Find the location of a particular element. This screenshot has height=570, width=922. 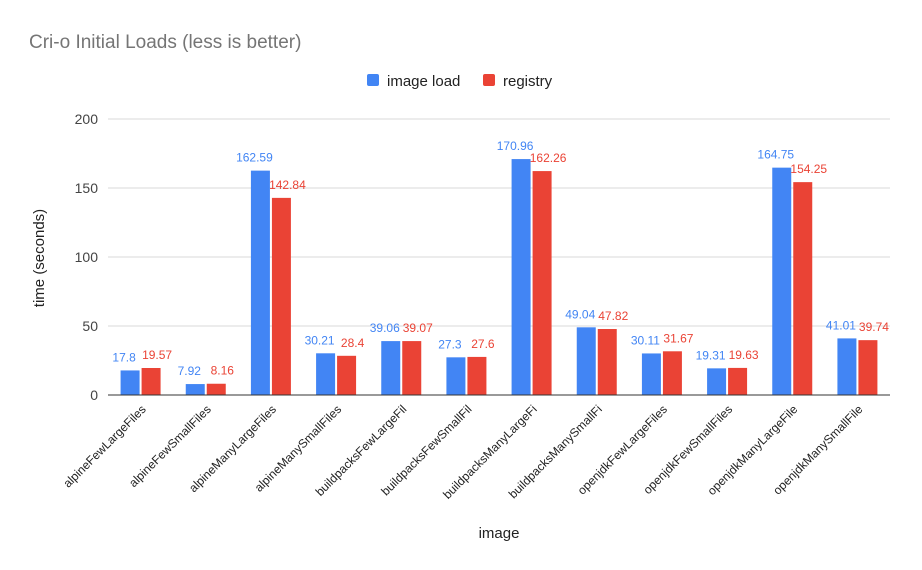

legend-label-registry: registry is located at coordinates (528, 81).